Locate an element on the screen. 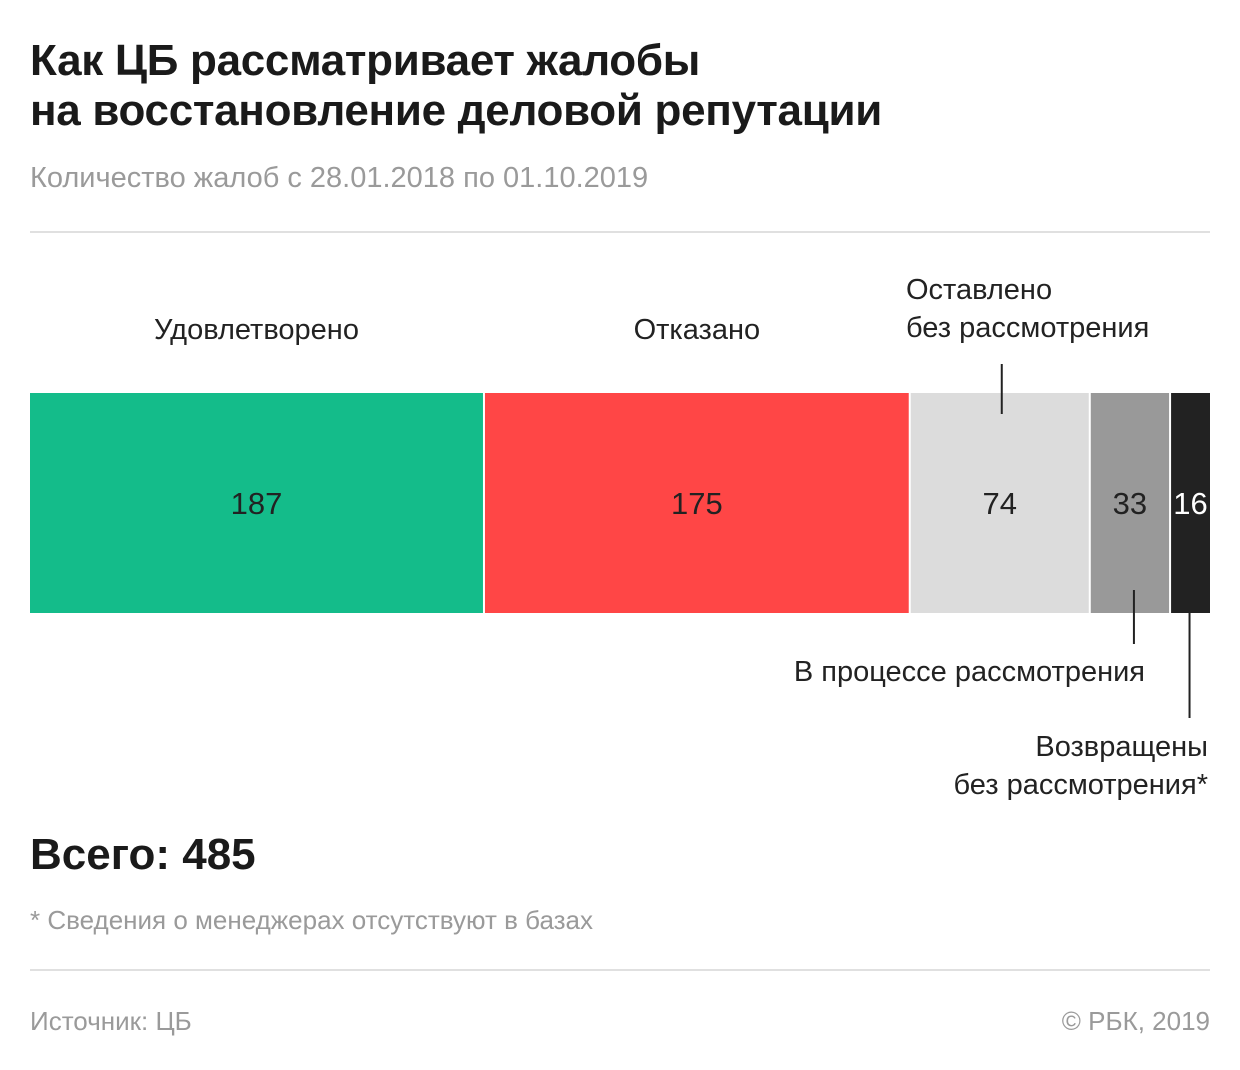 The height and width of the screenshot is (1070, 1240). value-label-4: 33 is located at coordinates (1130, 503).